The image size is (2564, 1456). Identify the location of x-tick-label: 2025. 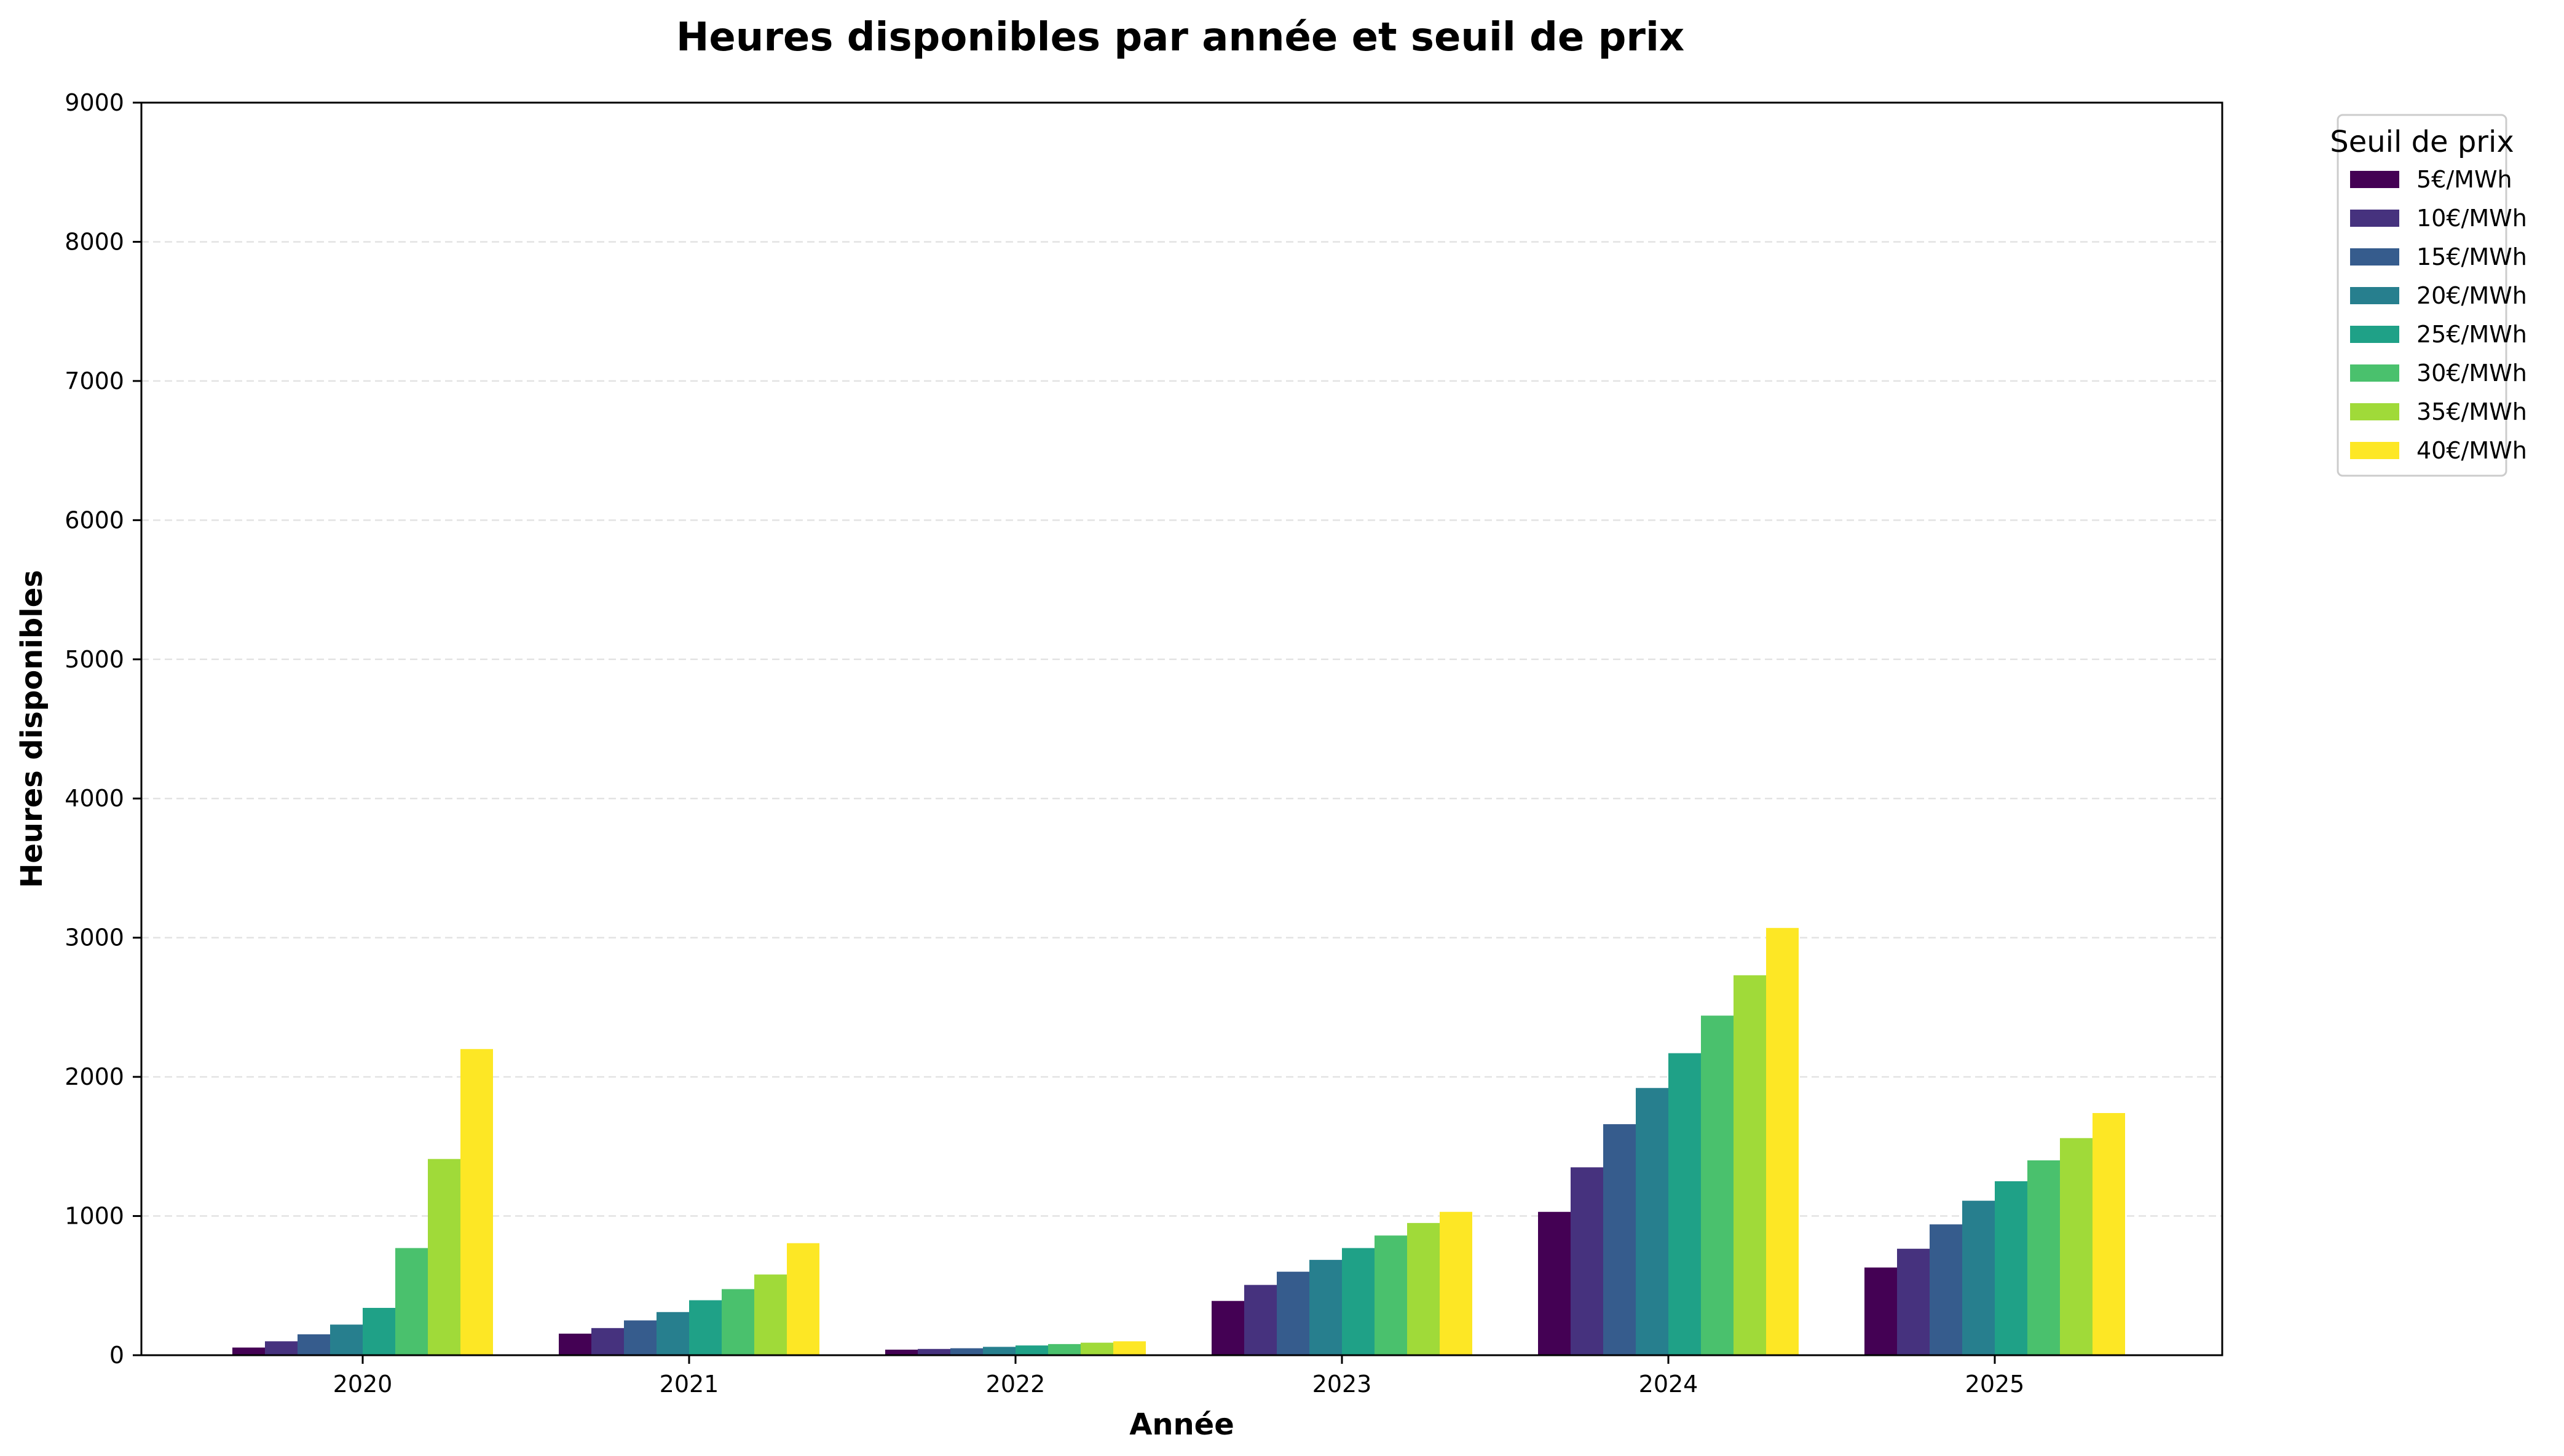
(1995, 1384).